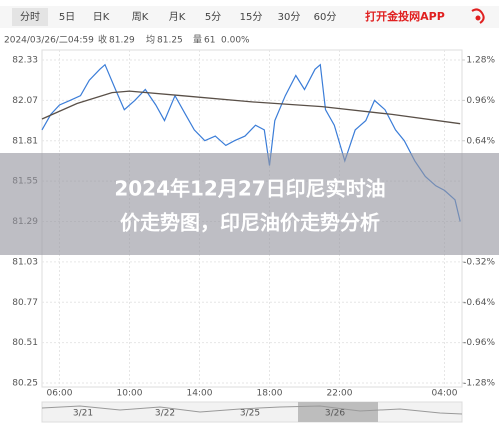  Describe the element at coordinates (480, 101) in the screenshot. I see `y2-tick-label: 0.96%` at that location.